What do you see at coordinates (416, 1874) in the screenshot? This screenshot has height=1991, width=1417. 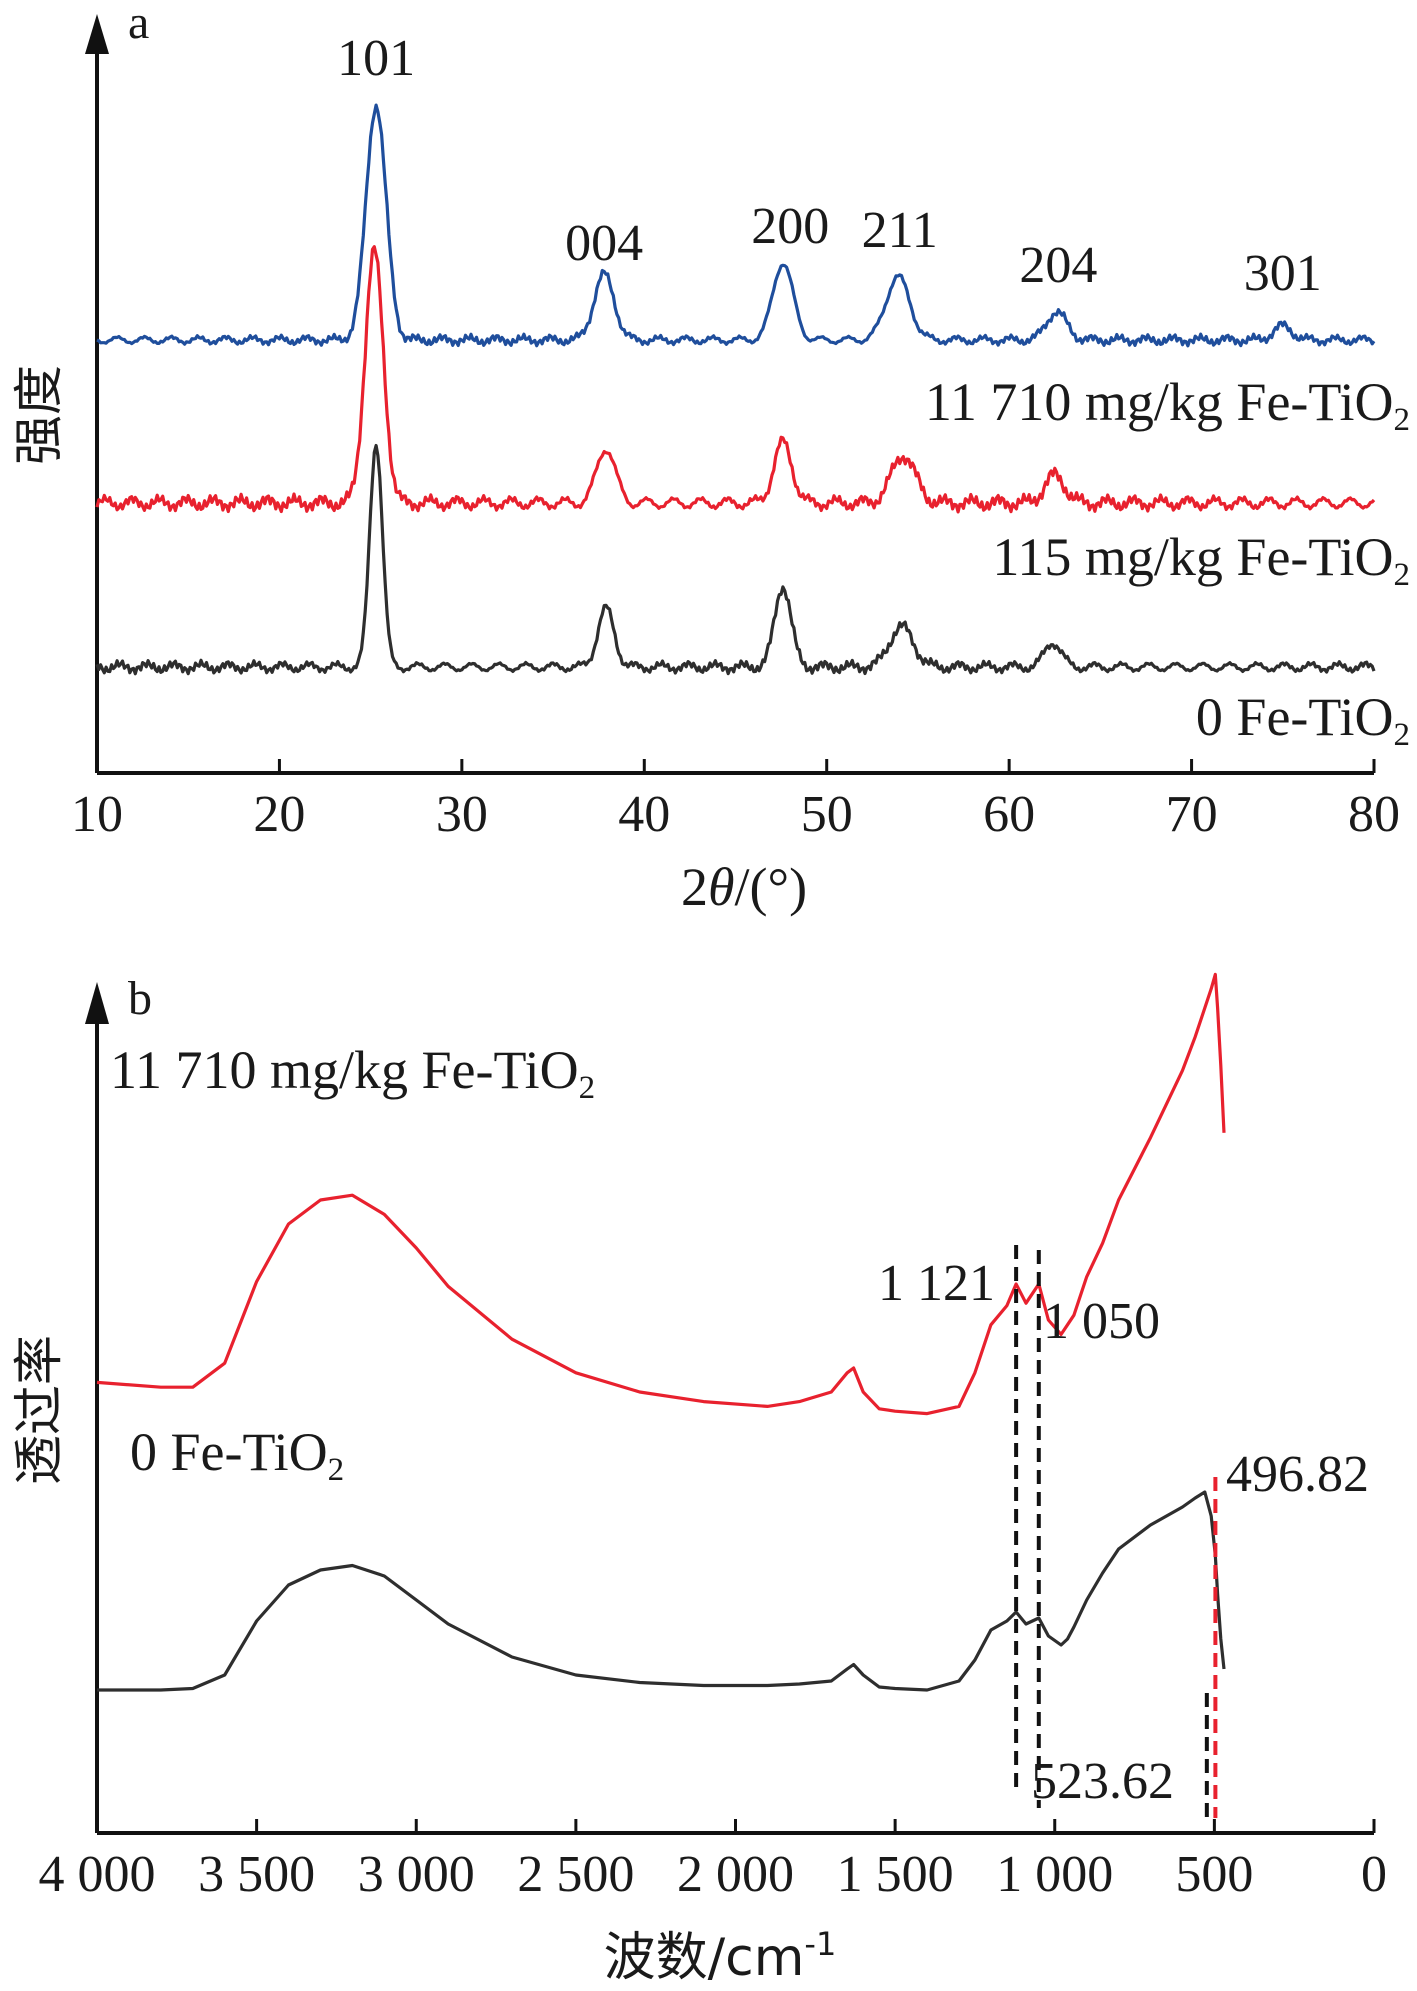 I see `x-tick-label-b: 3 000` at bounding box center [416, 1874].